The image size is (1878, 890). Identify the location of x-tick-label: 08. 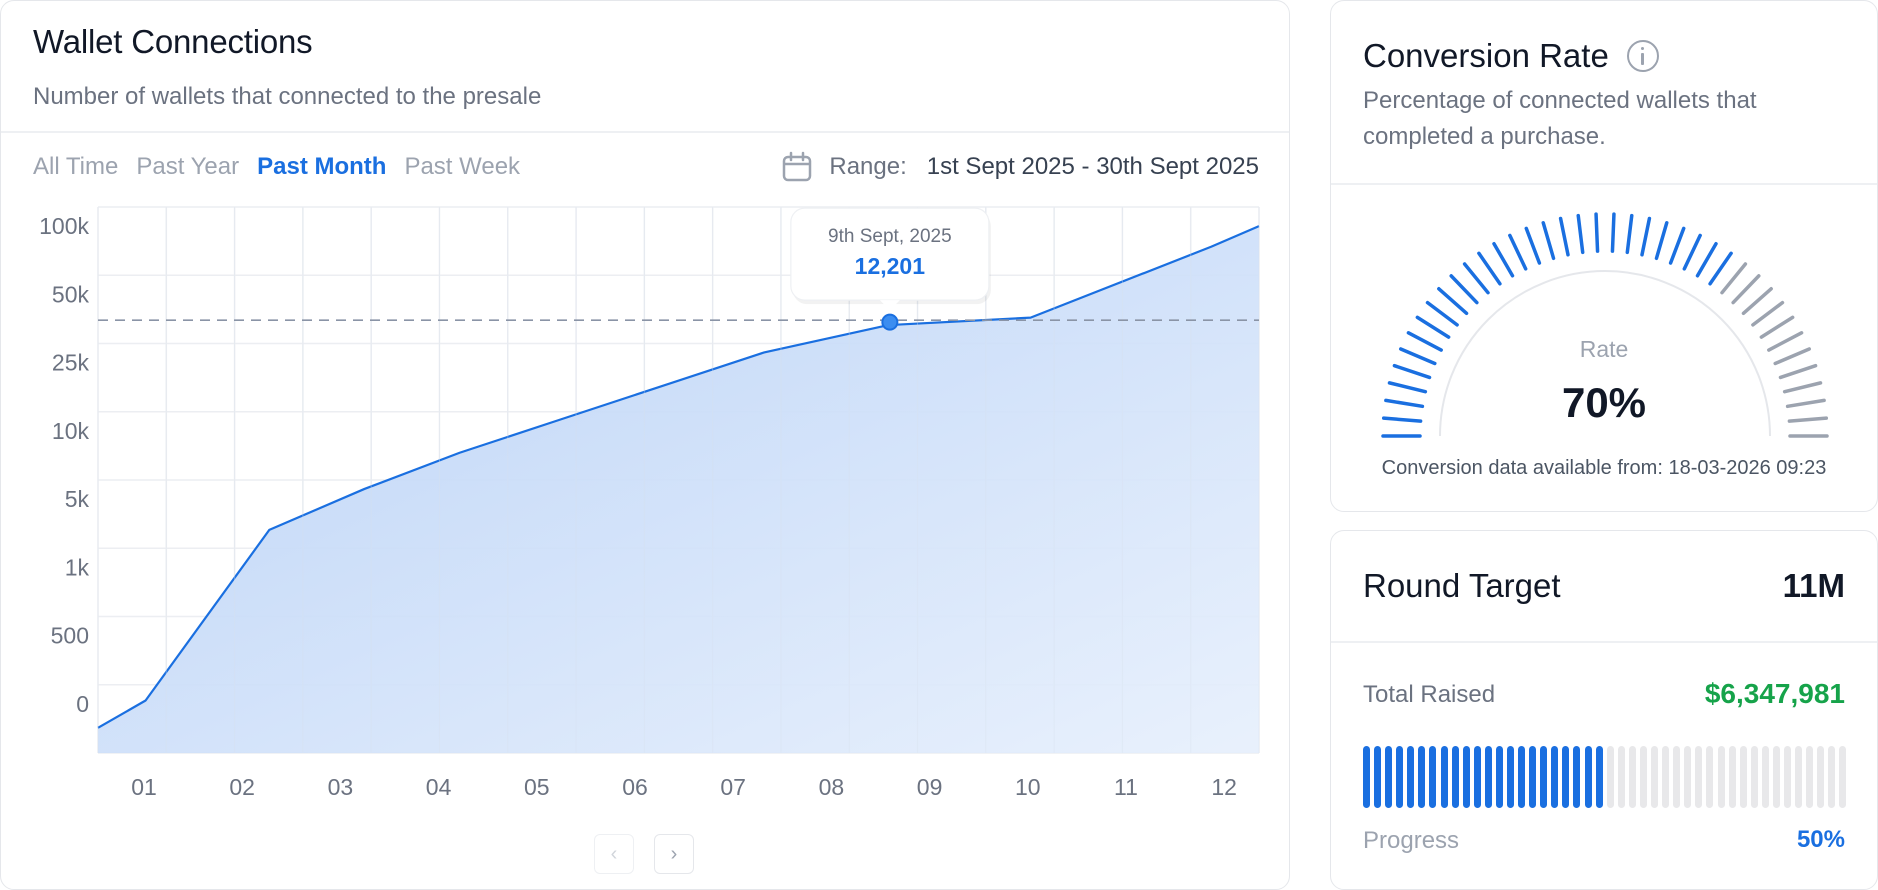
(832, 787).